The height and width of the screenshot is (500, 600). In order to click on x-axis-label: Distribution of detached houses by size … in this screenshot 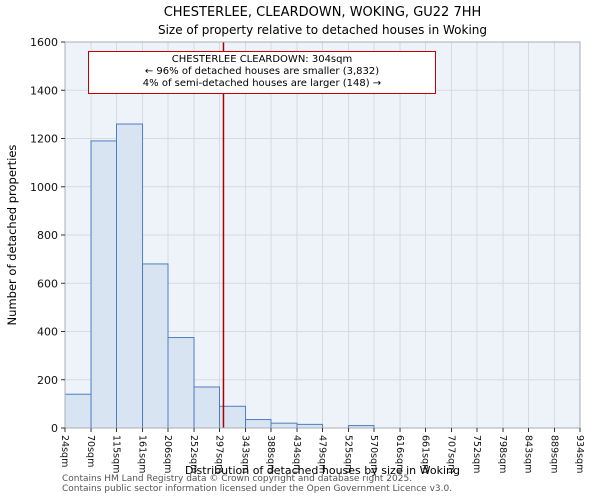, I will do `click(322, 470)`.